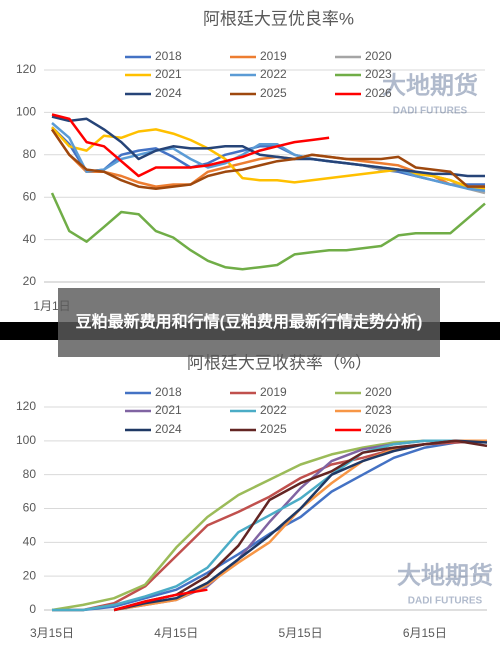 The image size is (500, 648). Describe the element at coordinates (32, 609) in the screenshot. I see `y-tick-label: 0` at that location.